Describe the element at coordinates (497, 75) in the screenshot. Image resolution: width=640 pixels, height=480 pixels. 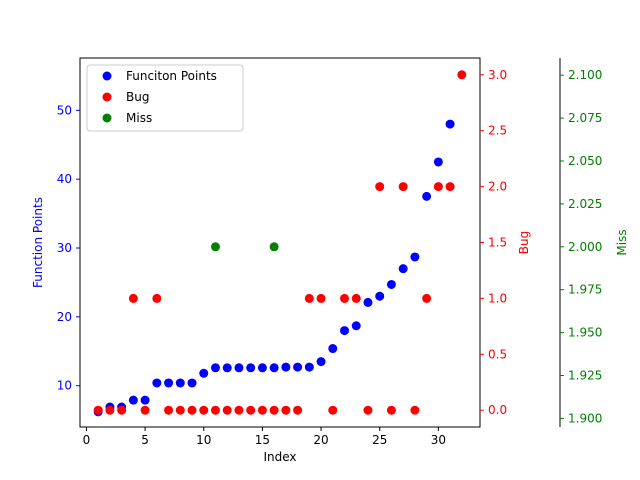
I see `bug-tick-label: 3.0` at that location.